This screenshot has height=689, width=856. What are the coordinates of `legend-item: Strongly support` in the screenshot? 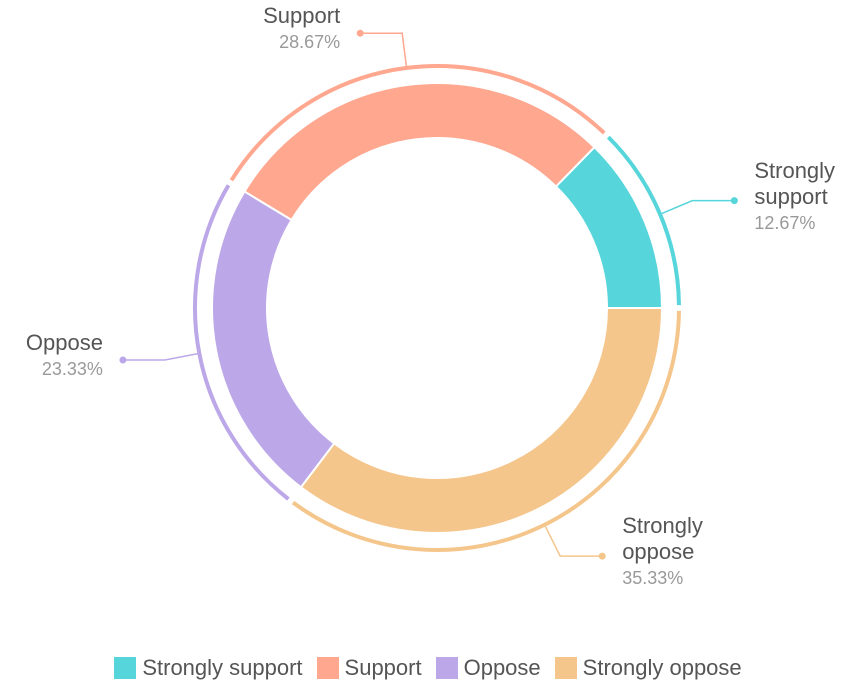 It's located at (208, 668).